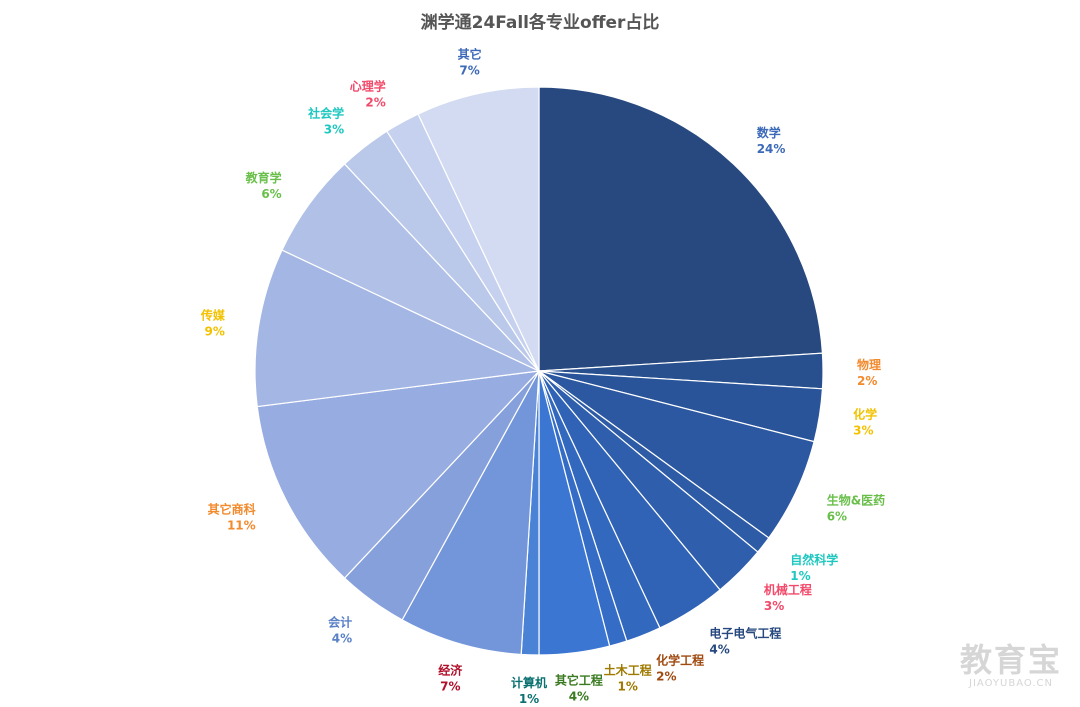 Image resolution: width=1080 pixels, height=707 pixels. I want to click on slice-name-label-17: 心理学, so click(368, 85).